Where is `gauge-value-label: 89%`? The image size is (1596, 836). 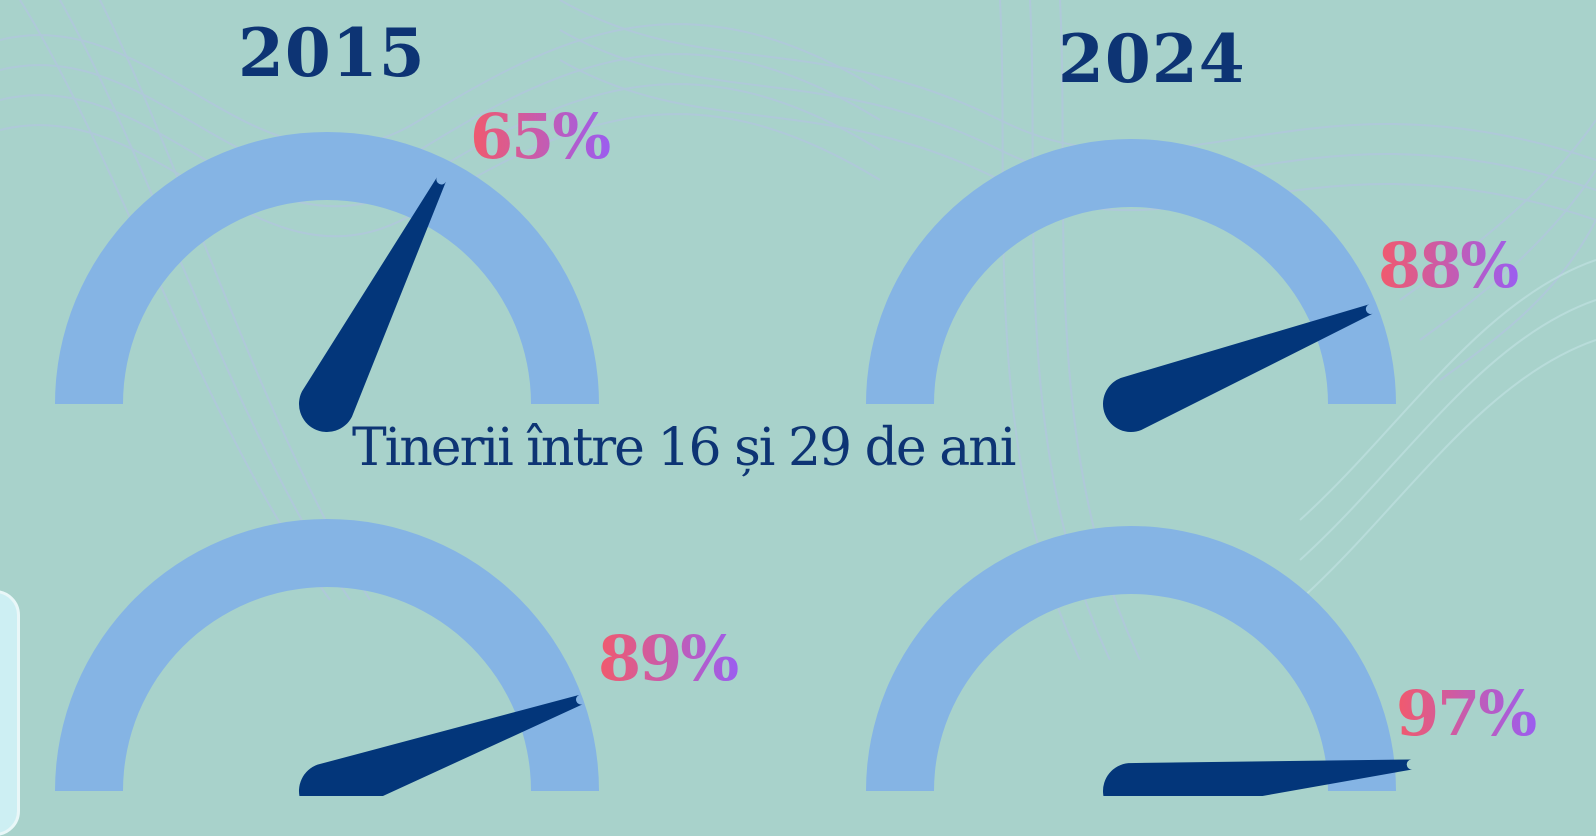
gauge-value-label: 89% is located at coordinates (668, 658).